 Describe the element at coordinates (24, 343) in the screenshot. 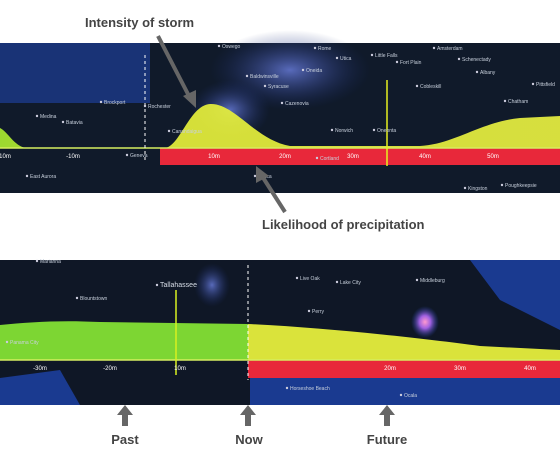

I see `city-label: Panama City` at that location.